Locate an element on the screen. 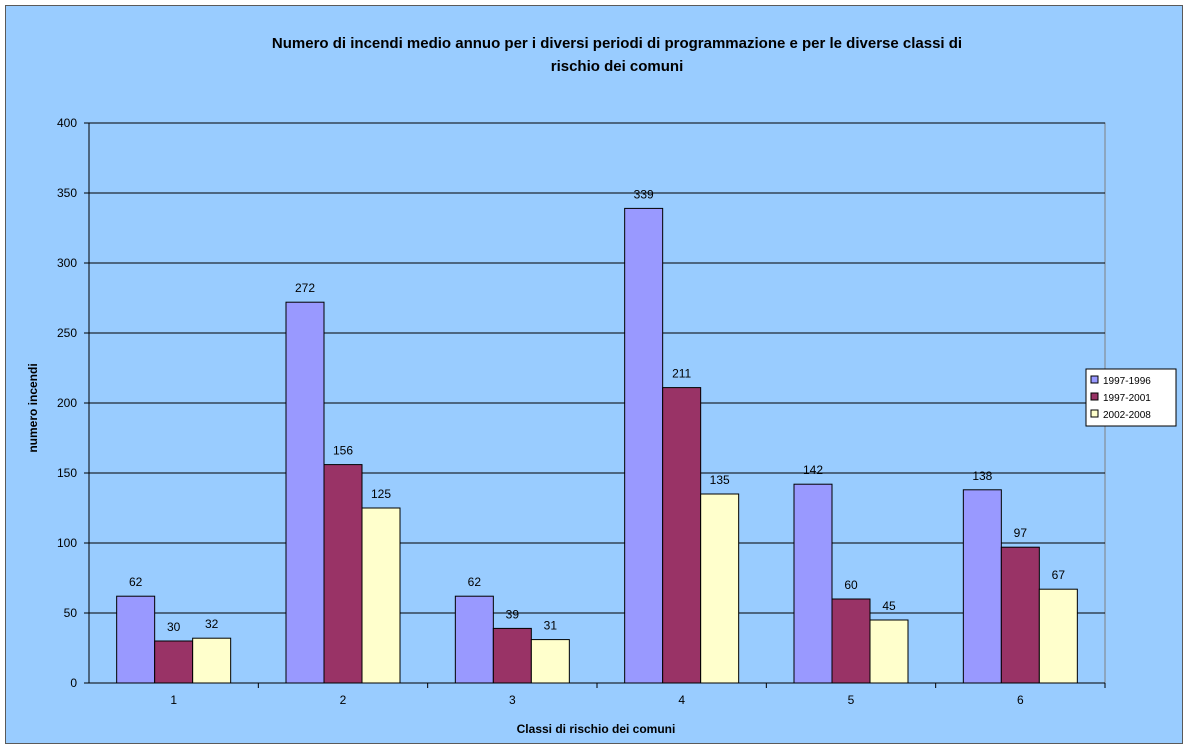 This screenshot has width=1190, height=751. x-tick-label: 6 is located at coordinates (1020, 700).